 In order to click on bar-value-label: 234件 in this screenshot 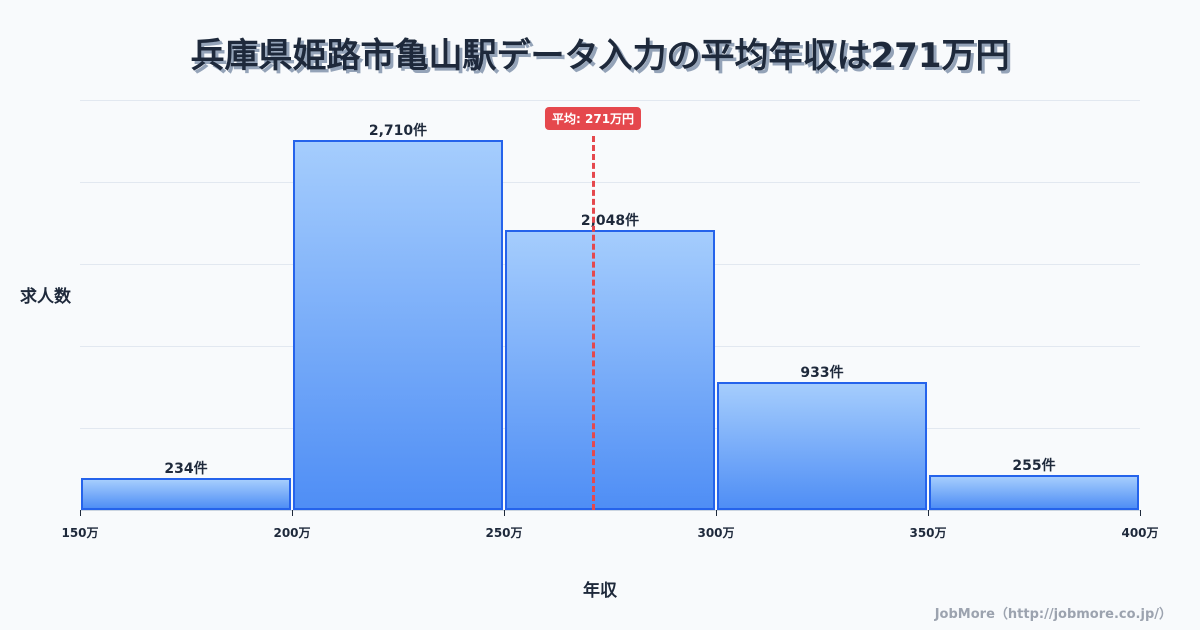, I will do `click(186, 469)`.